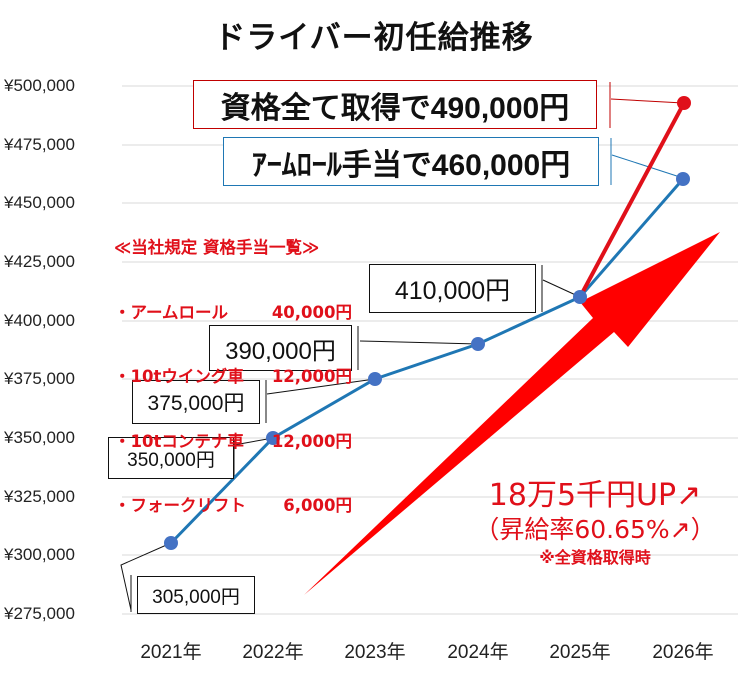 The width and height of the screenshot is (748, 676). Describe the element at coordinates (595, 557) in the screenshot. I see `raise-note: ※全資格取得時` at that location.